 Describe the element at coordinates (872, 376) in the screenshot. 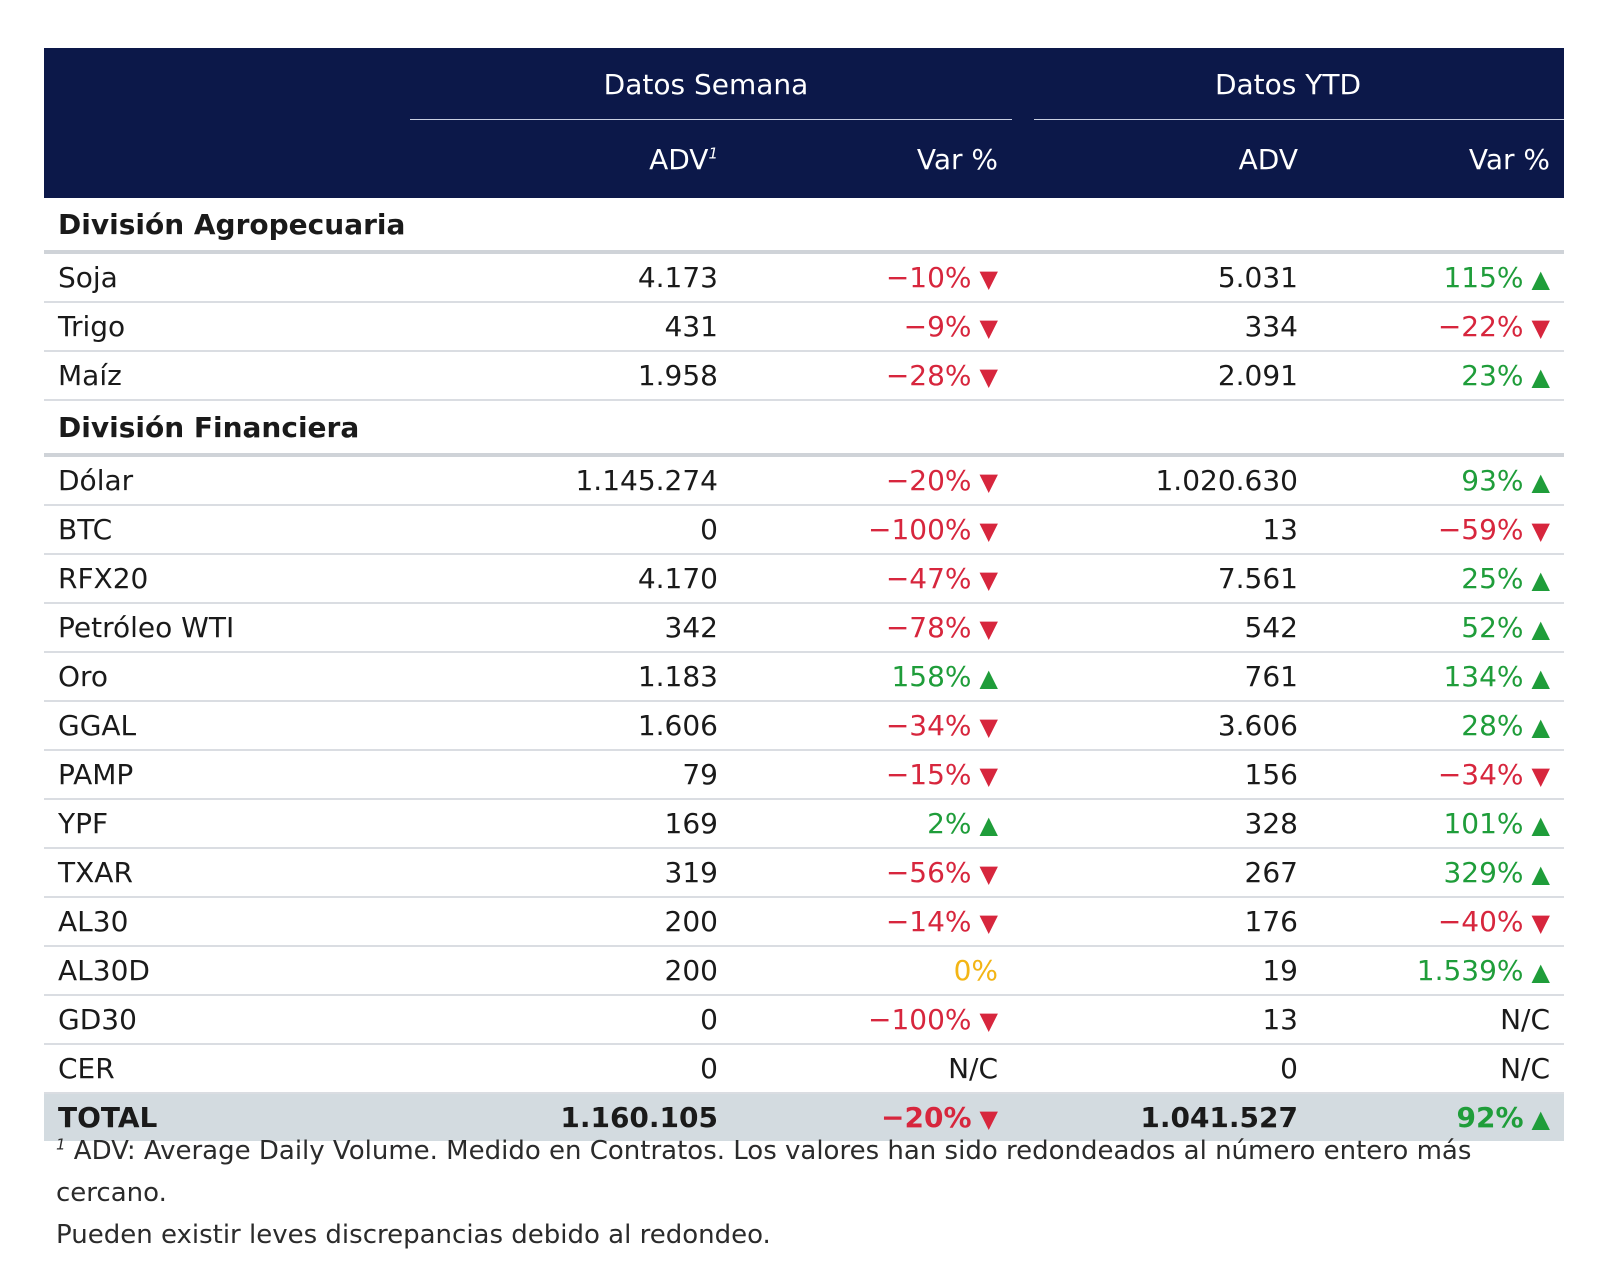

I see `var-cell: −28% ▼` at that location.